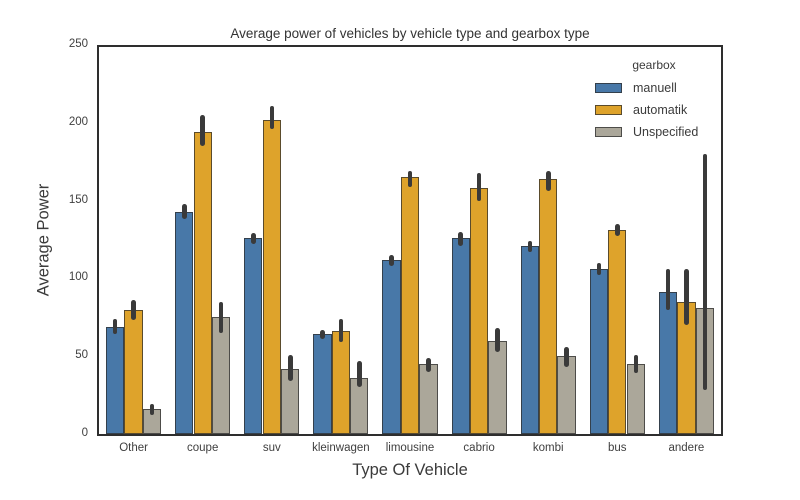 This screenshot has height=500, width=800. I want to click on error-bar-automatik-other, so click(133, 310).